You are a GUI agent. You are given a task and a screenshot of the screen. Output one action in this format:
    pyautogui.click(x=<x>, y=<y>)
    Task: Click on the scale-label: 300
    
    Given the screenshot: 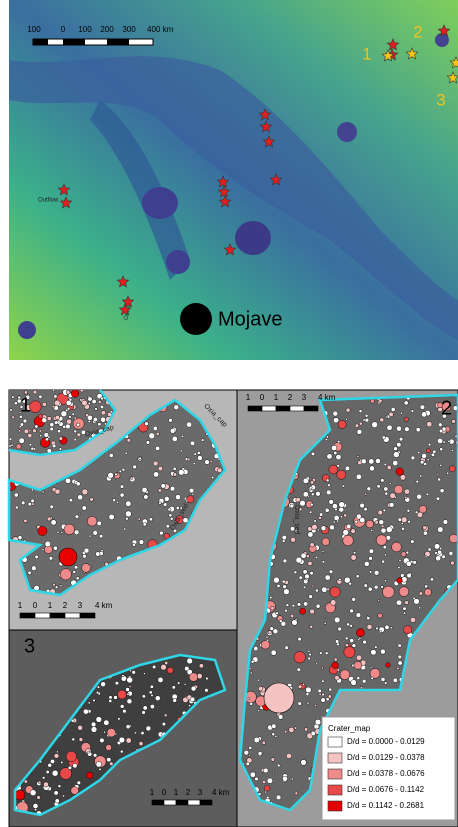 What is the action you would take?
    pyautogui.click(x=129, y=29)
    